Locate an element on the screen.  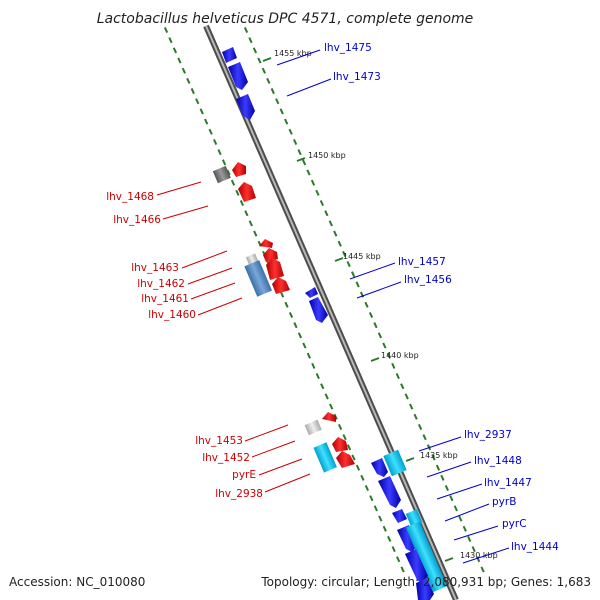
gene-block-pyre is located at coordinates (325, 457).